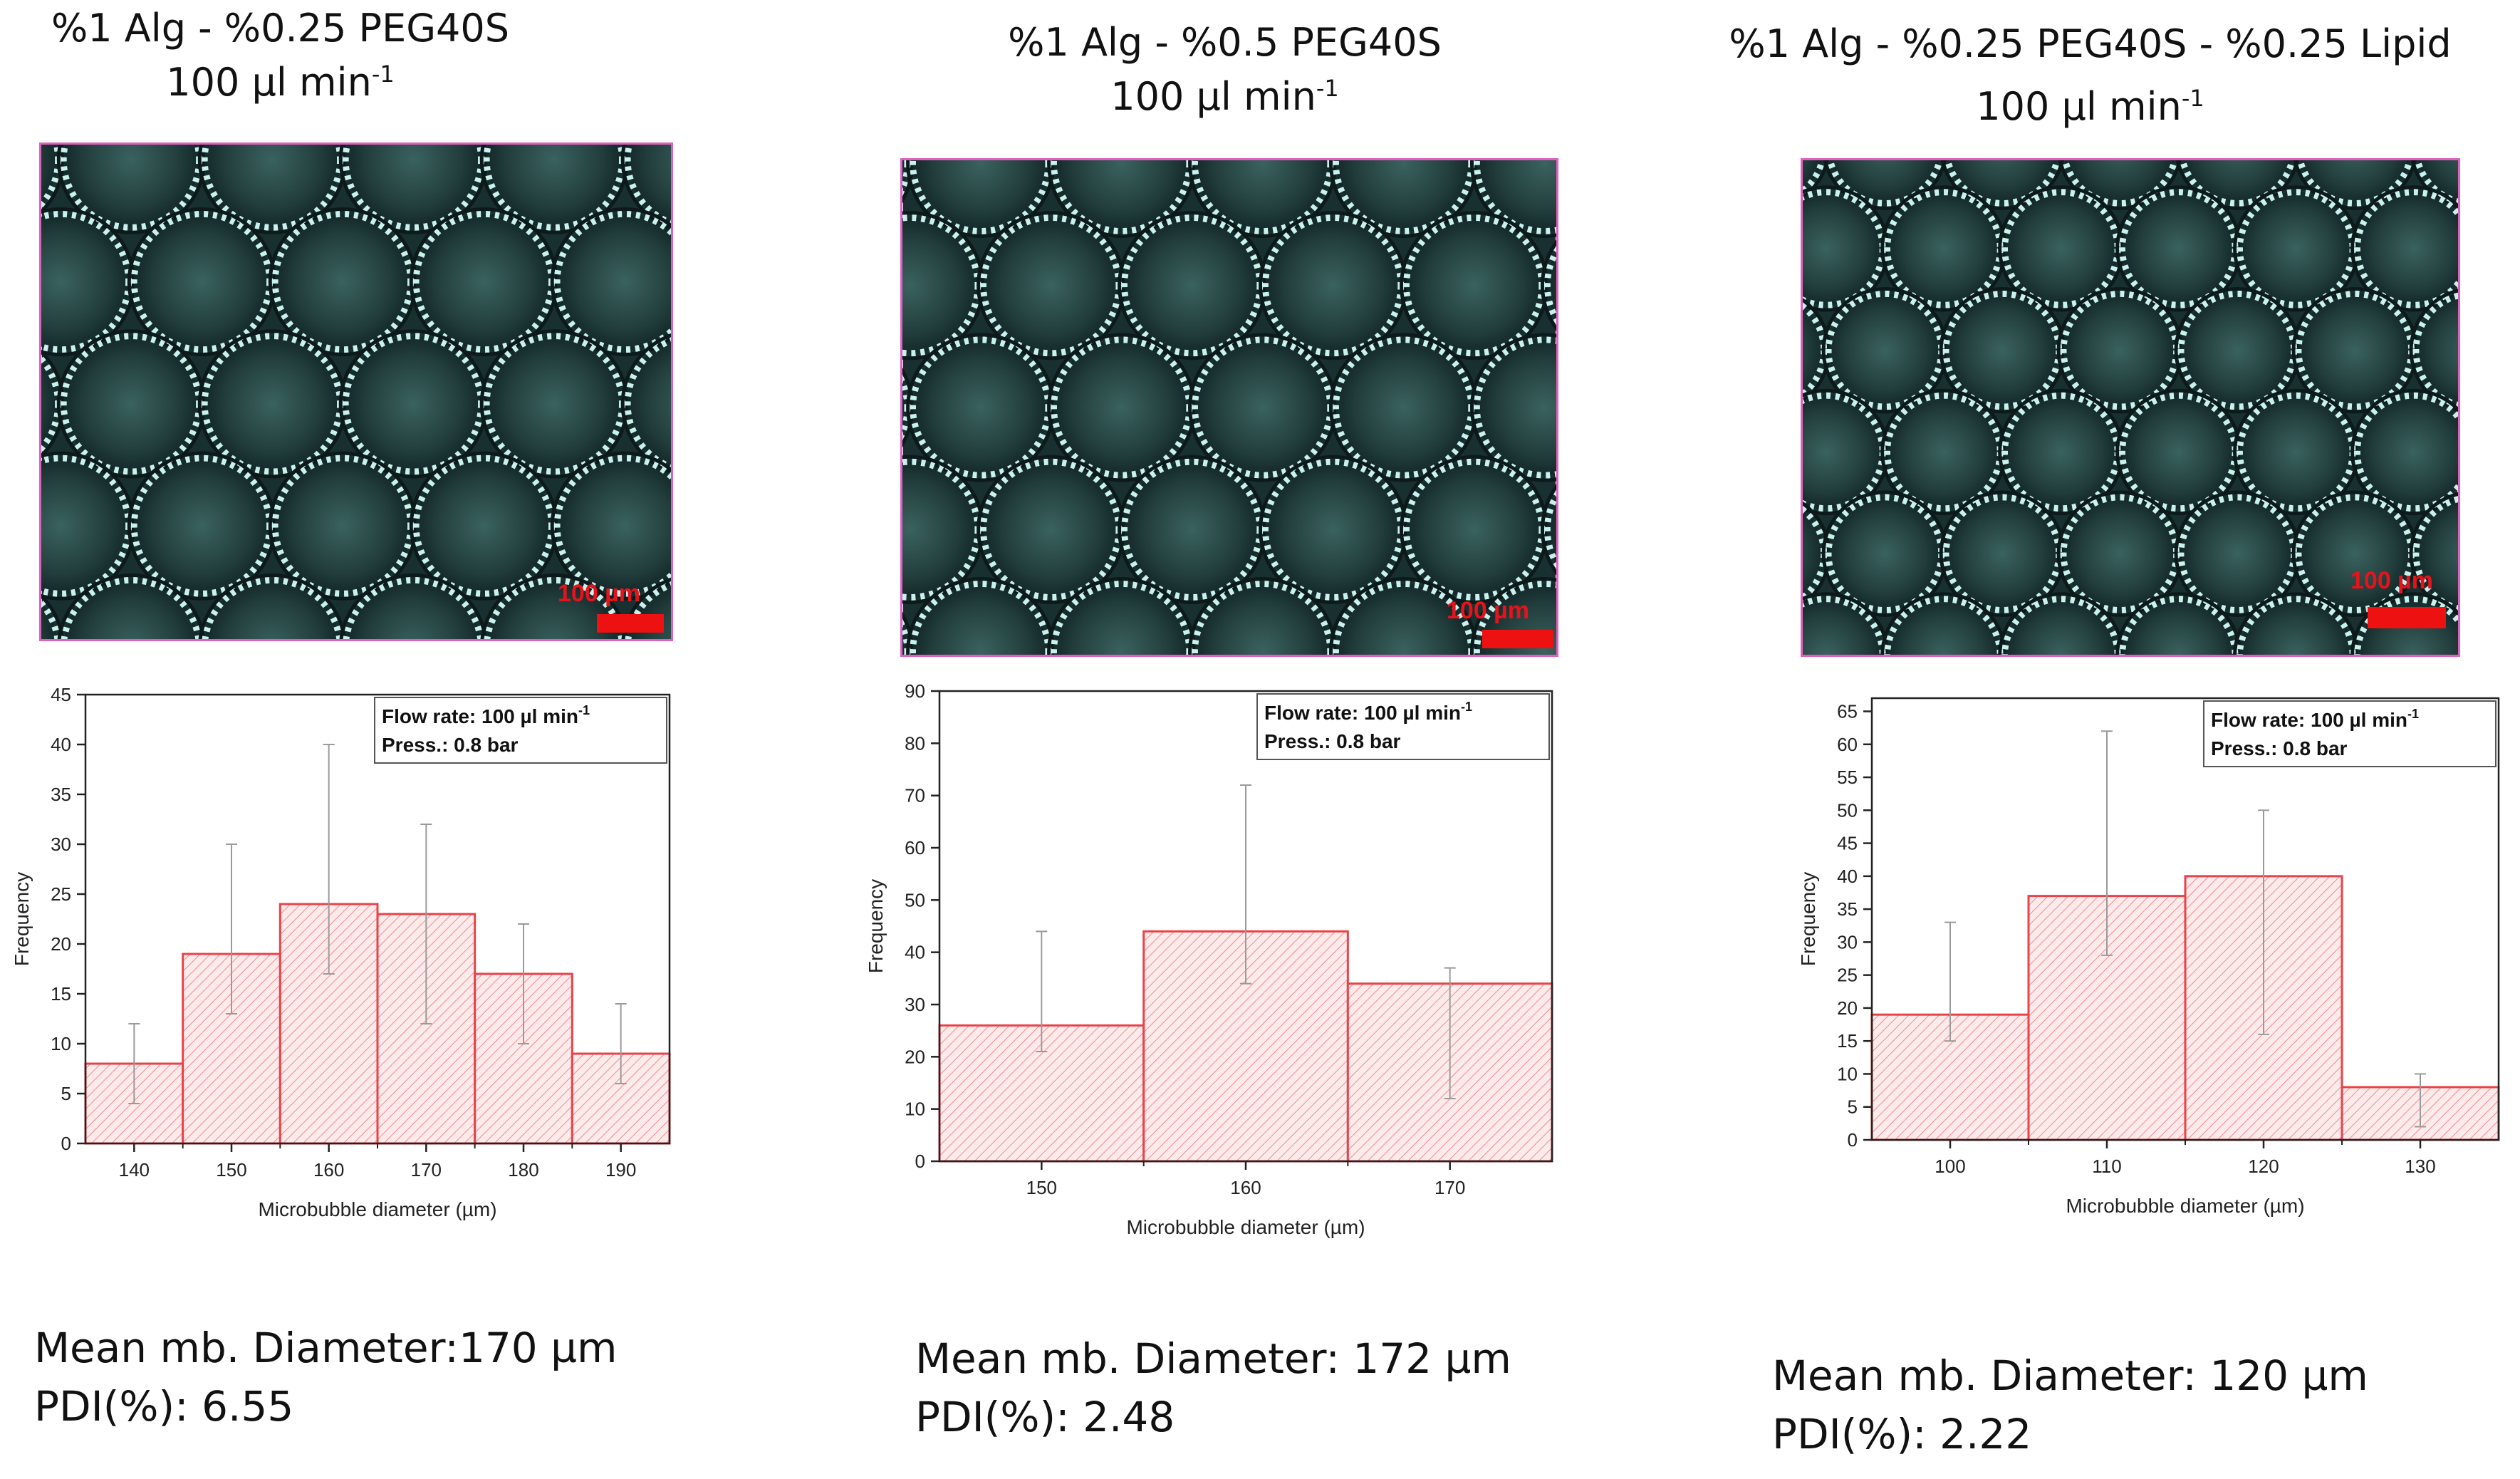 The width and height of the screenshot is (2520, 1479). What do you see at coordinates (326, 1348) in the screenshot?
I see `panel-1-mean-diameter: Mean mb. Diameter:170 µm` at bounding box center [326, 1348].